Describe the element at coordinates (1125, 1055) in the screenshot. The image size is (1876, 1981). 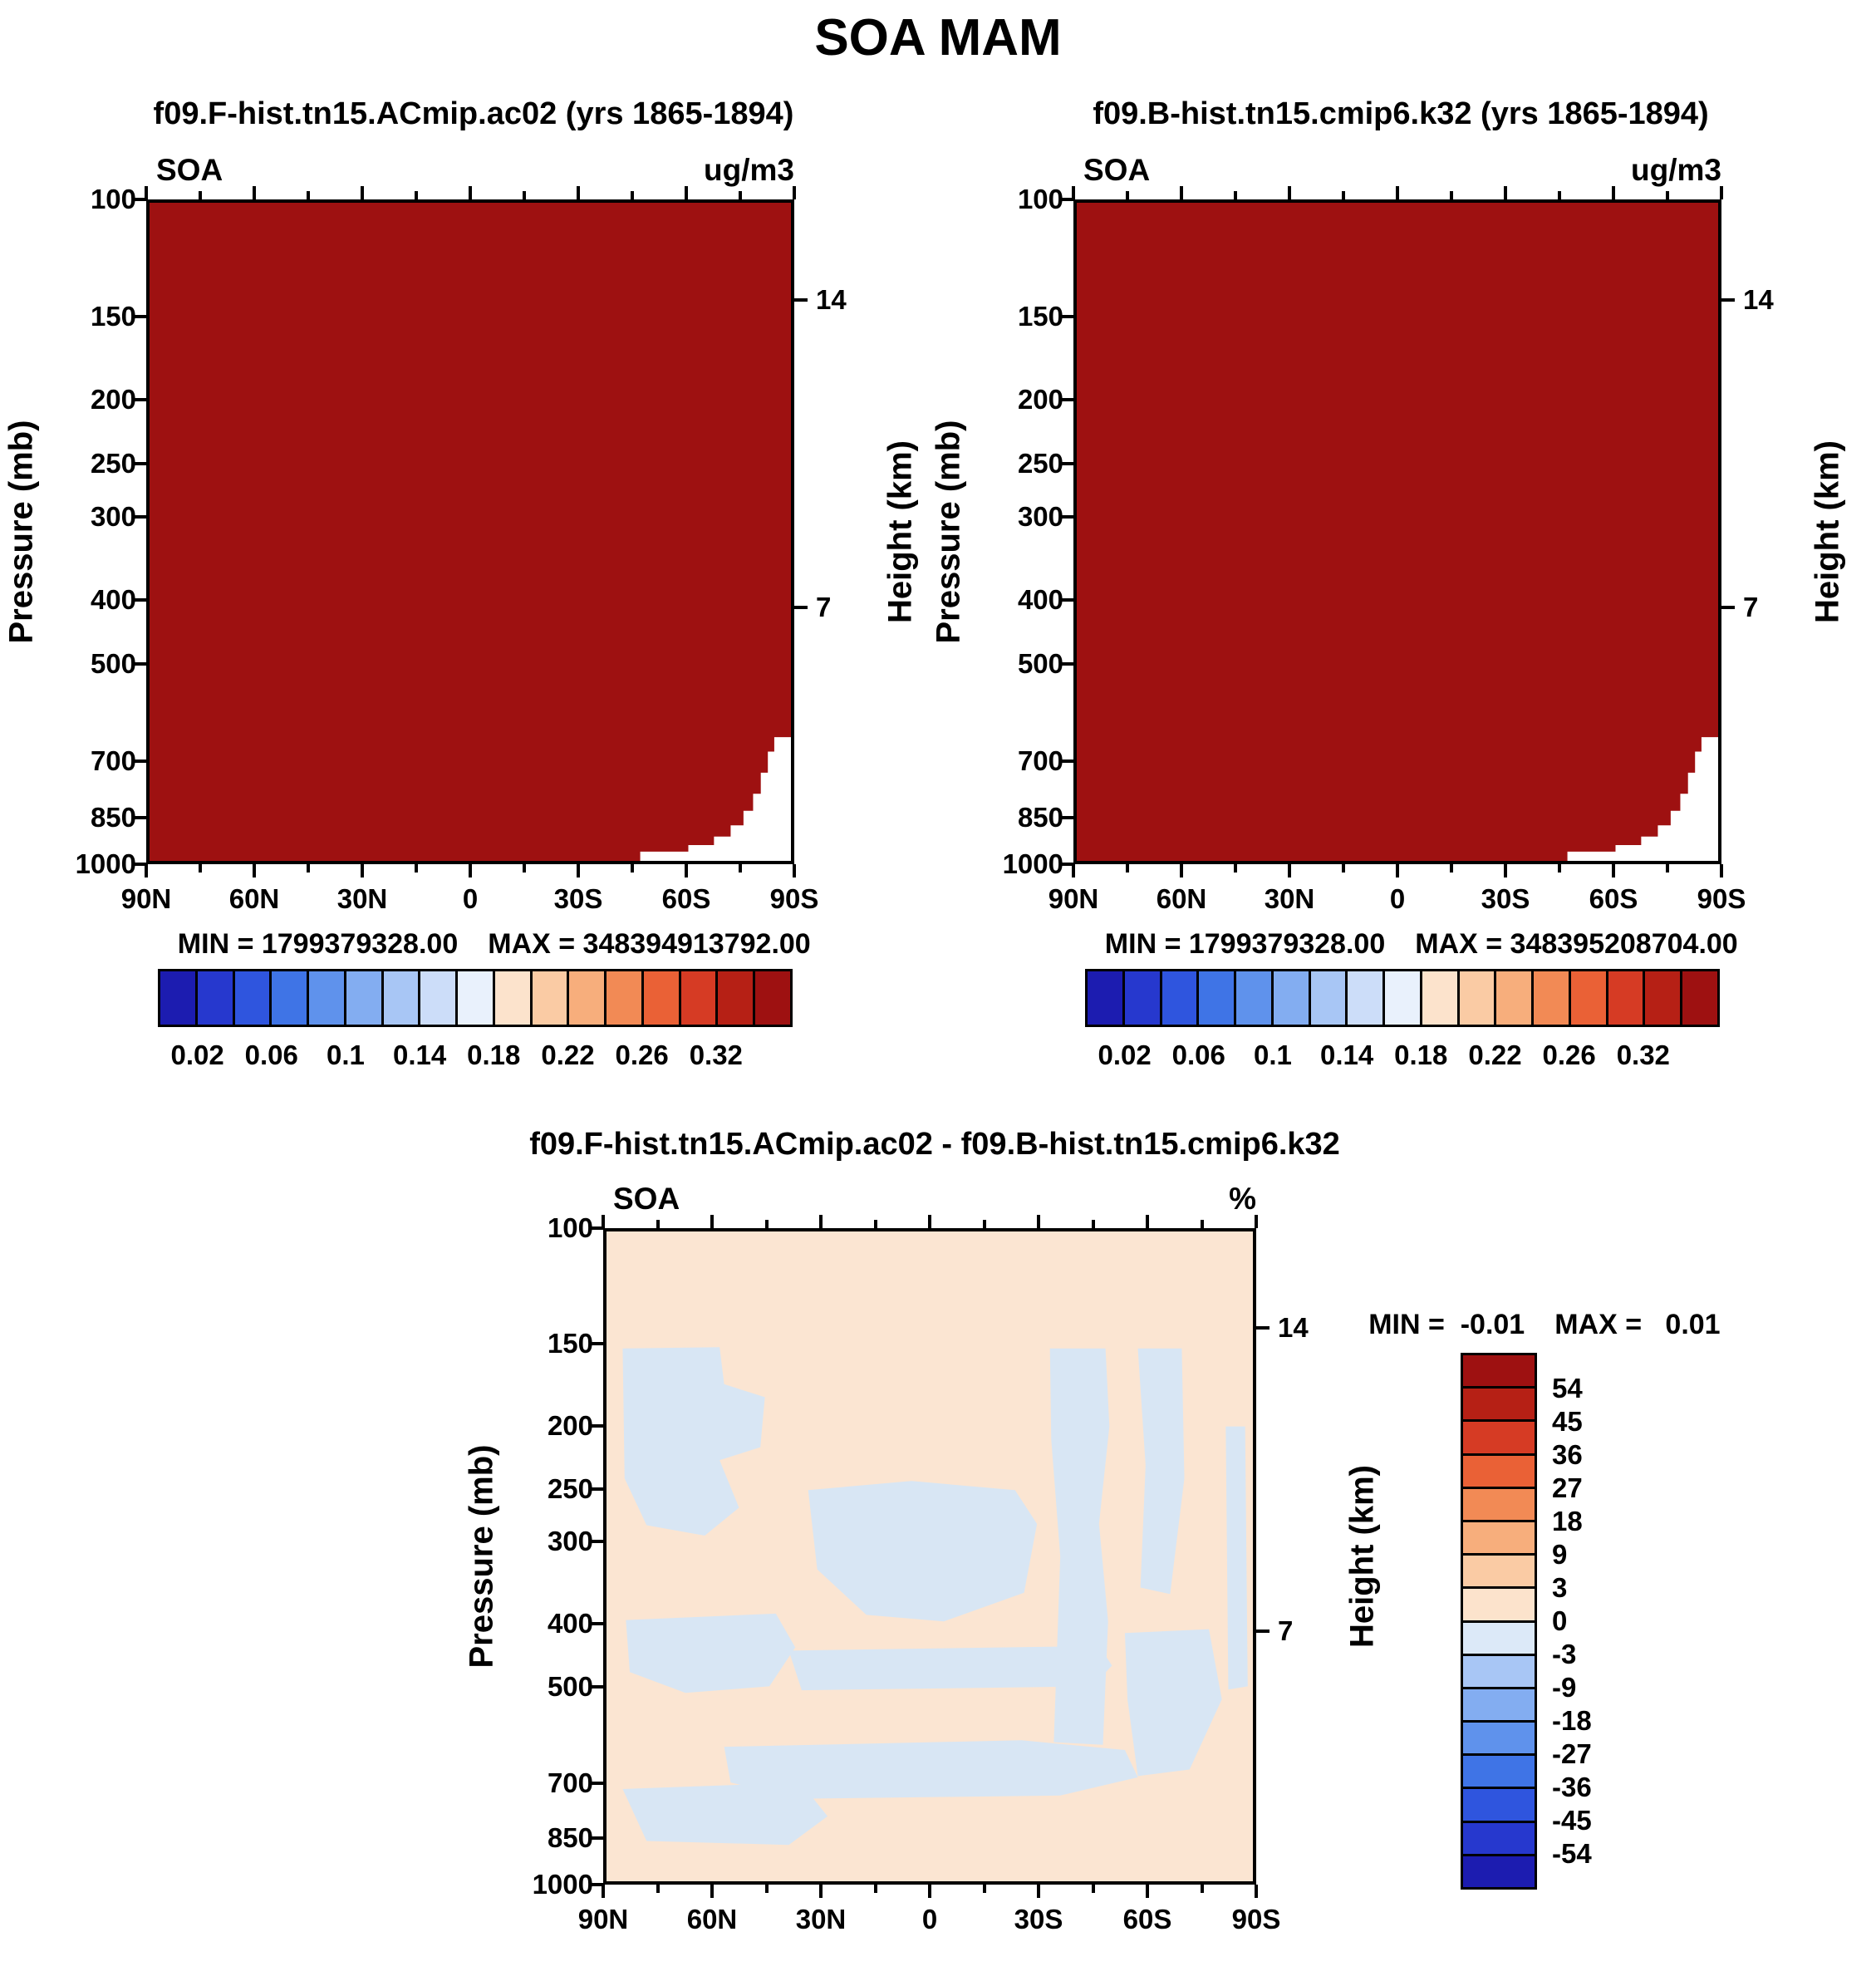
I see `colorbar-tick-label: 0.02` at that location.